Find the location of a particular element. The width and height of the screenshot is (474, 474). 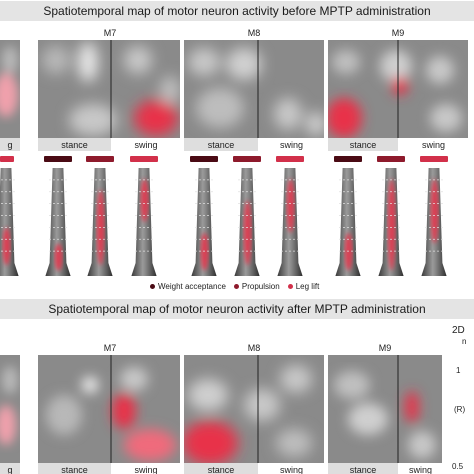

map-m9-before is located at coordinates (398, 89).